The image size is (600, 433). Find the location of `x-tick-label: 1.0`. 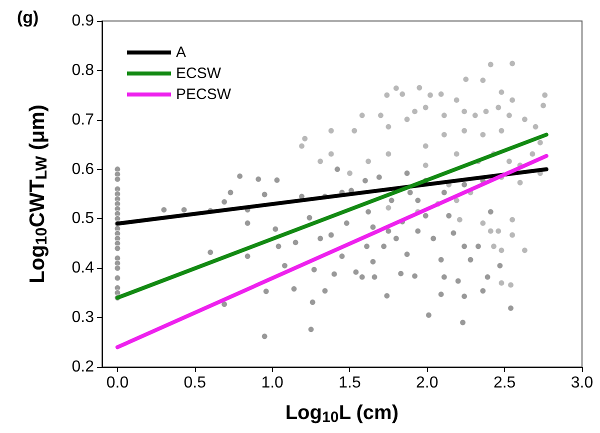

x-tick-label: 1.0 is located at coordinates (272, 383).